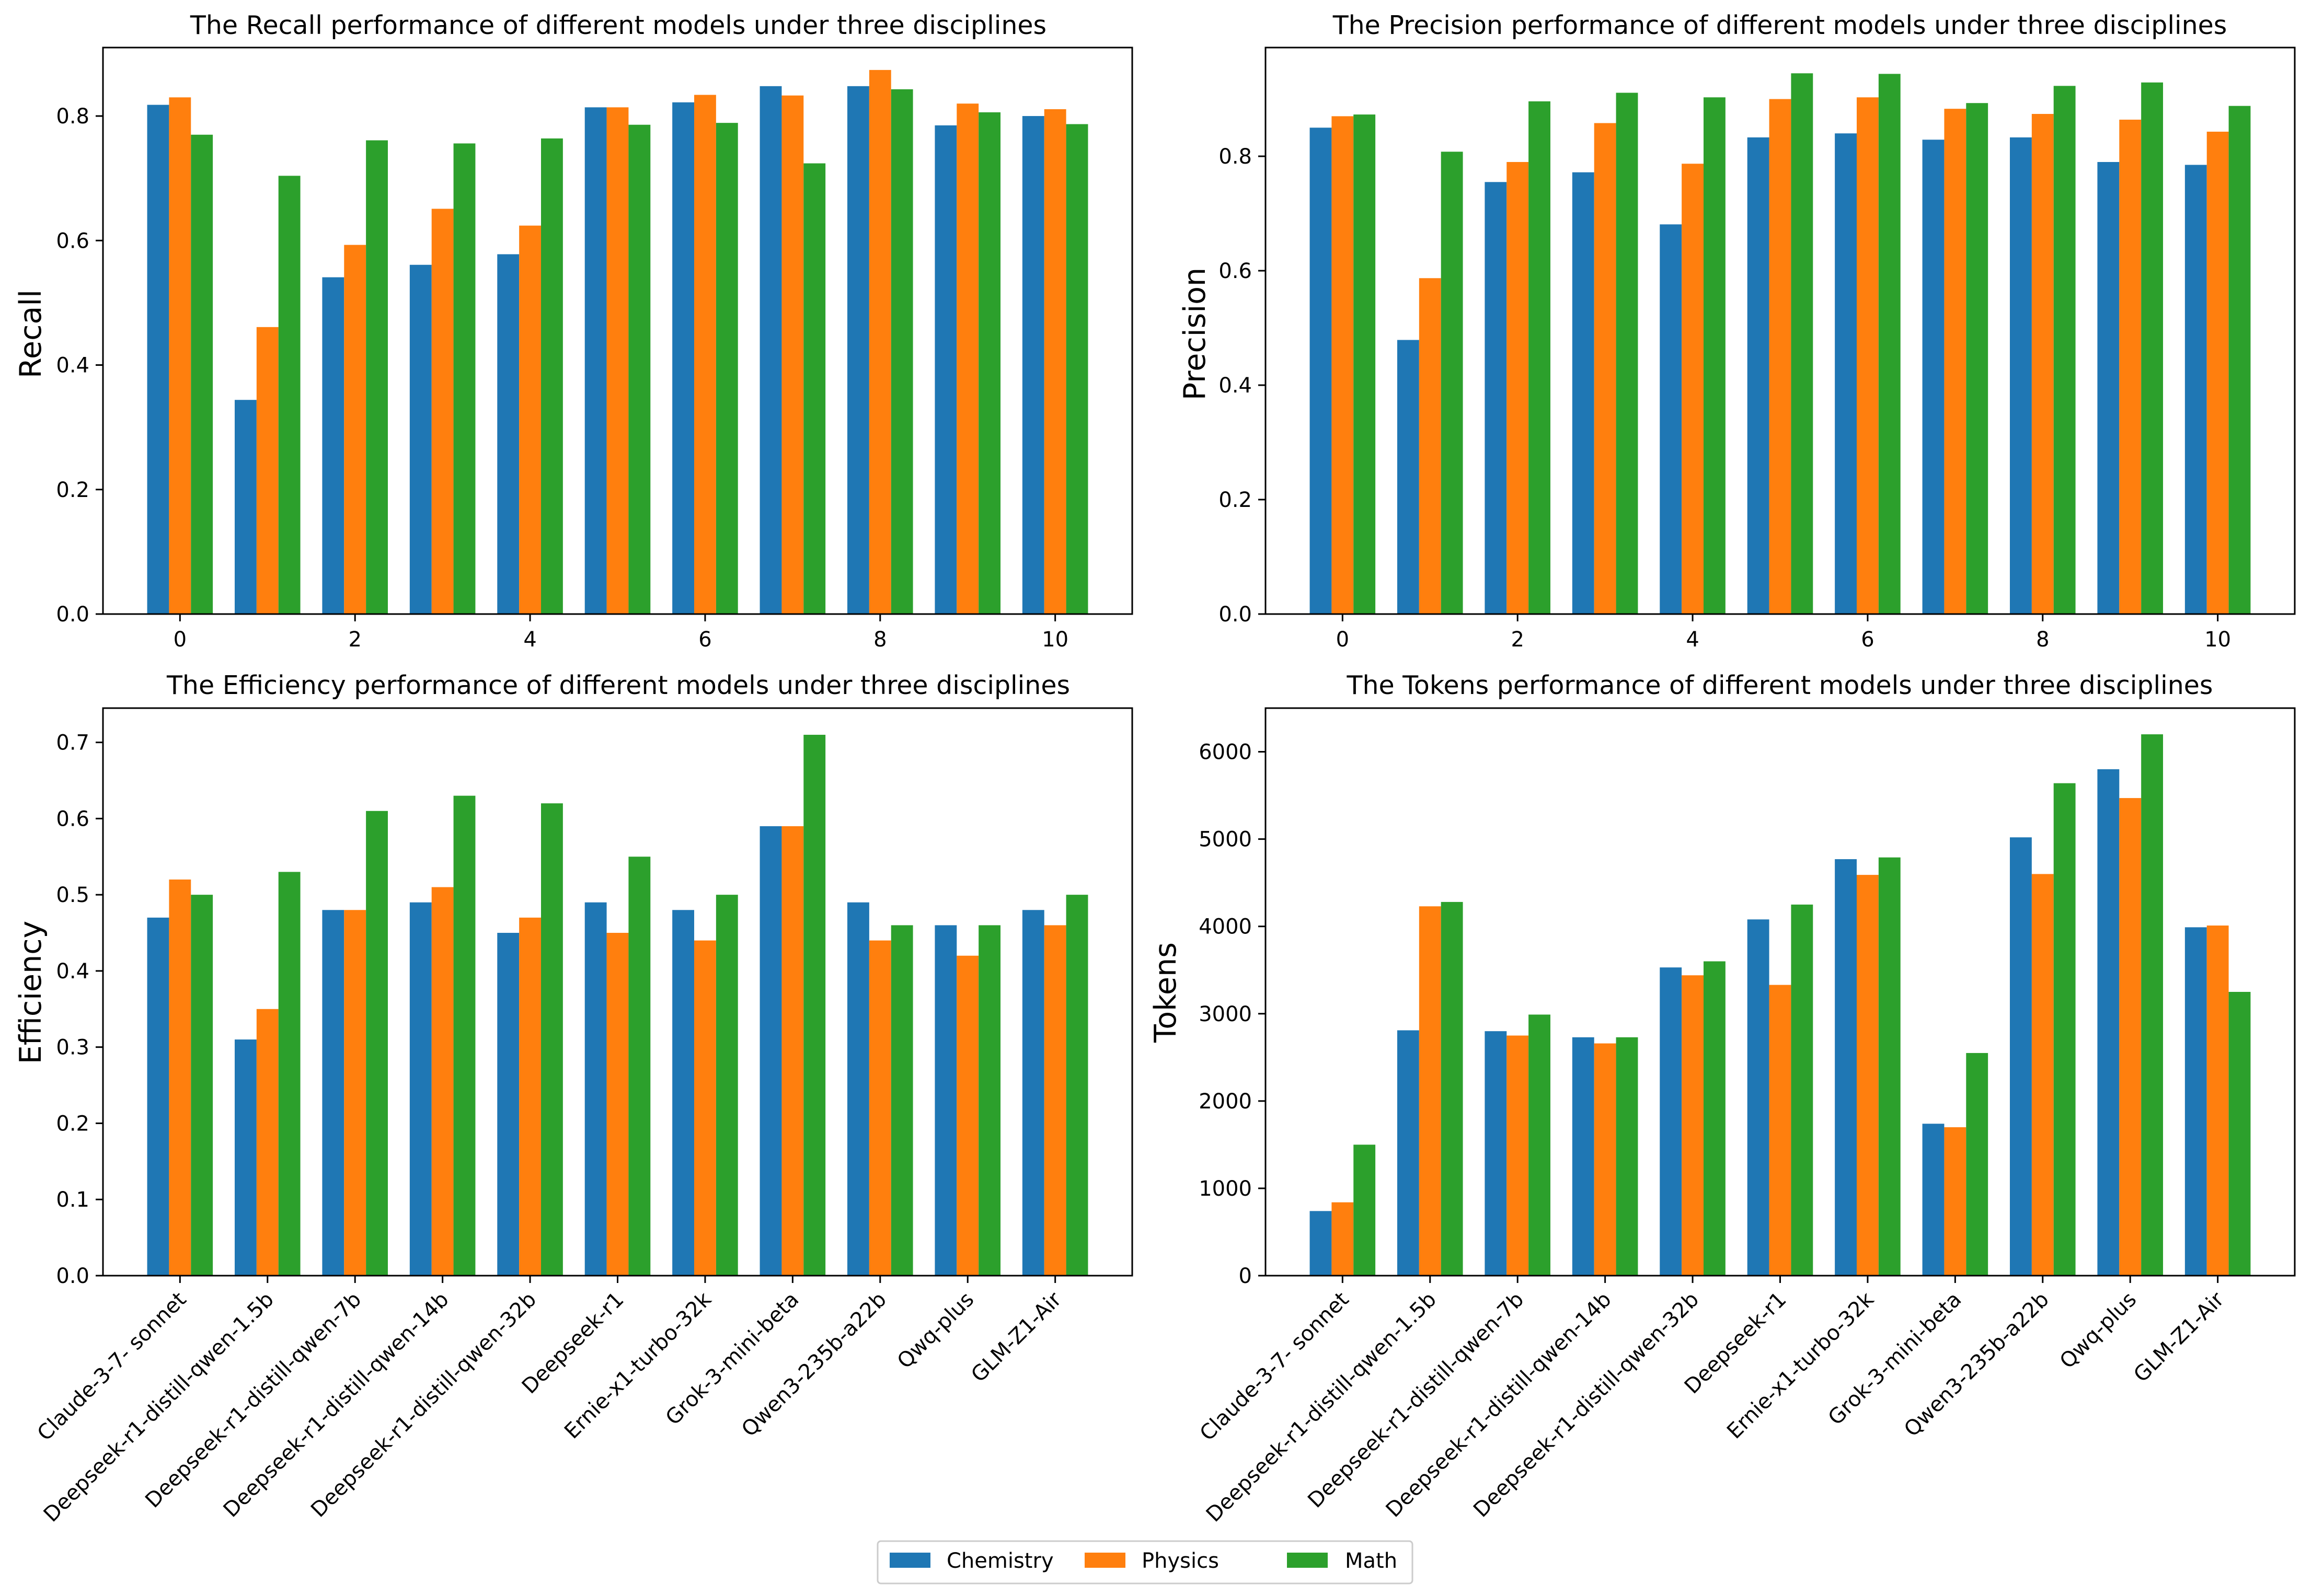  I want to click on precision-x-tick-label: 6, so click(1867, 640).